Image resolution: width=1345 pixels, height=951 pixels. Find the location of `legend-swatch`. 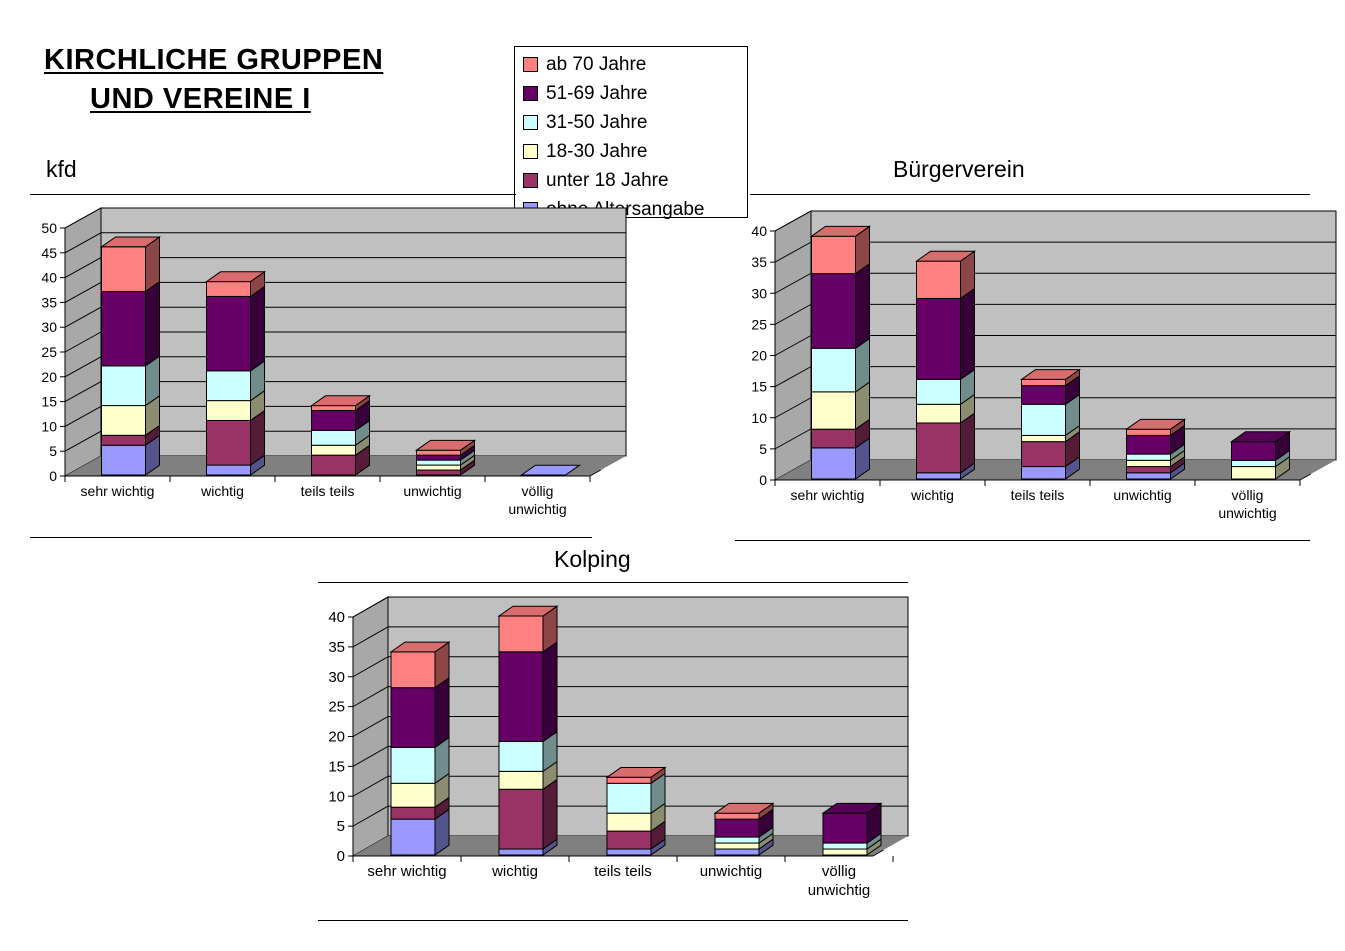

legend-swatch is located at coordinates (530, 93).